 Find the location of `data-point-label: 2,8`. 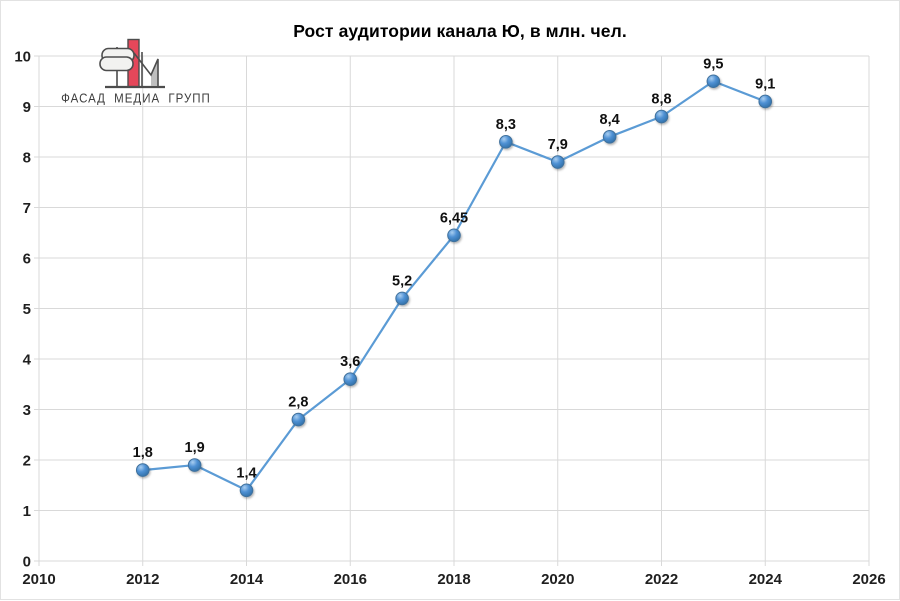

data-point-label: 2,8 is located at coordinates (298, 403).